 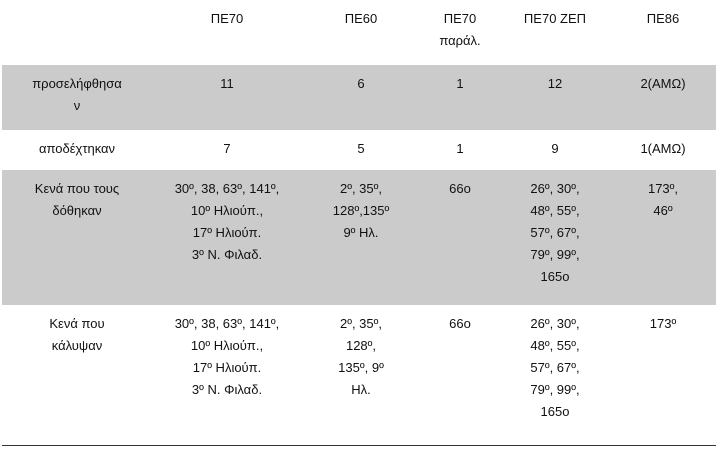 I want to click on cell-line: ΠΕ86, so click(x=663, y=18).